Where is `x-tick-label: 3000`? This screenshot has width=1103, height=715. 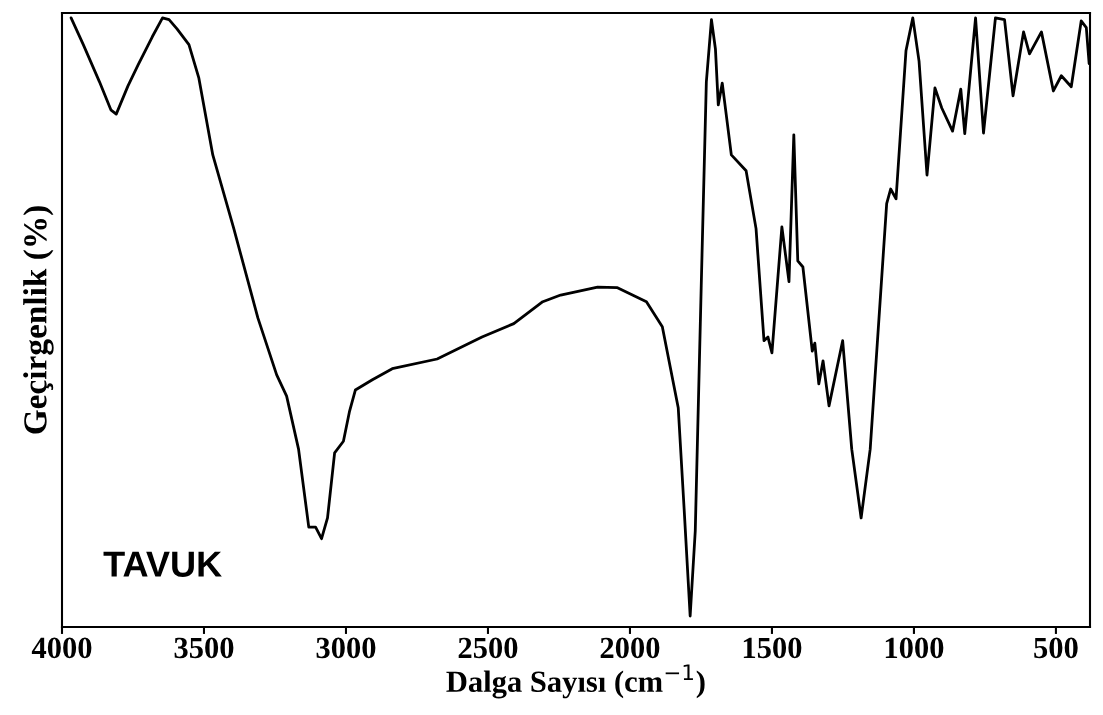 x-tick-label: 3000 is located at coordinates (346, 648).